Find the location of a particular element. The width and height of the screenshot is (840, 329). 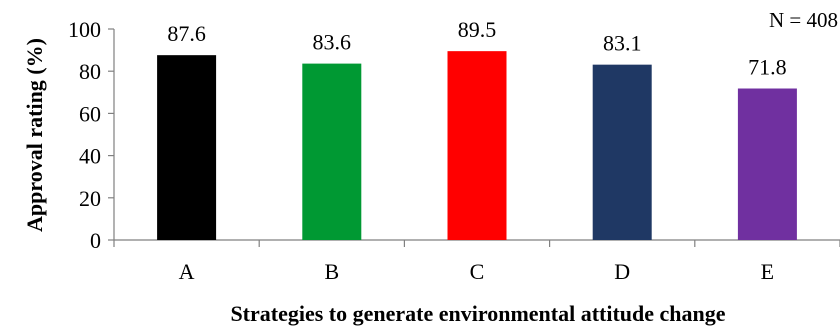

bar-D is located at coordinates (622, 152).